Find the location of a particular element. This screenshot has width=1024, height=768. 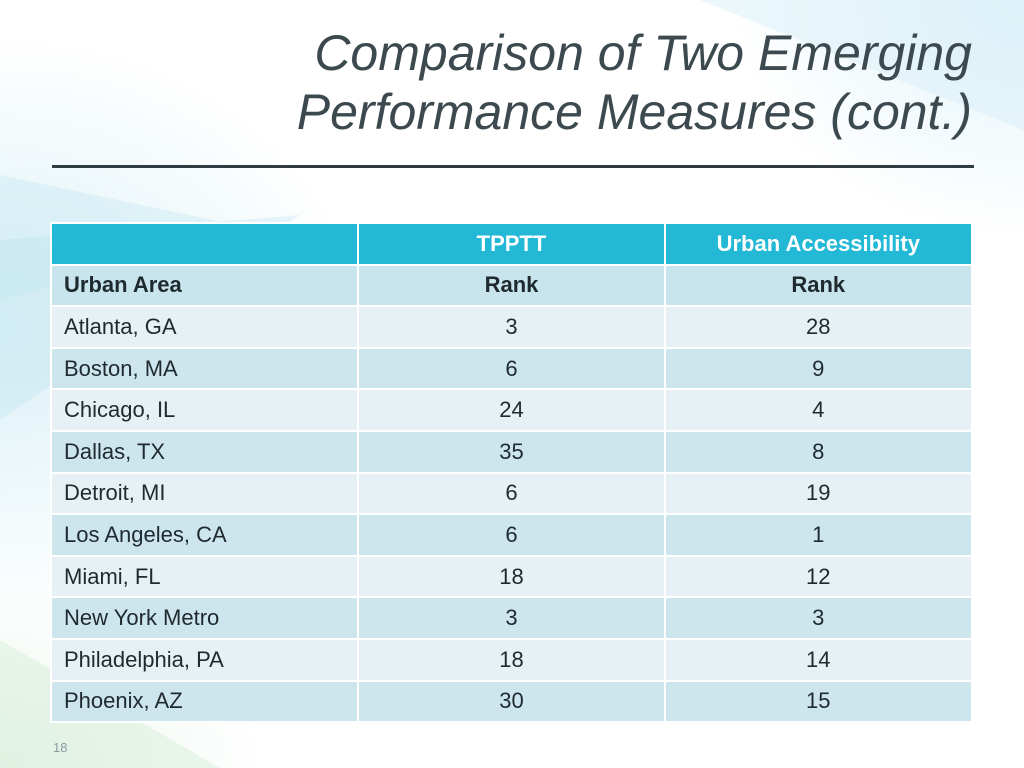

header-cell-tpptt: TPPTT is located at coordinates (511, 244).